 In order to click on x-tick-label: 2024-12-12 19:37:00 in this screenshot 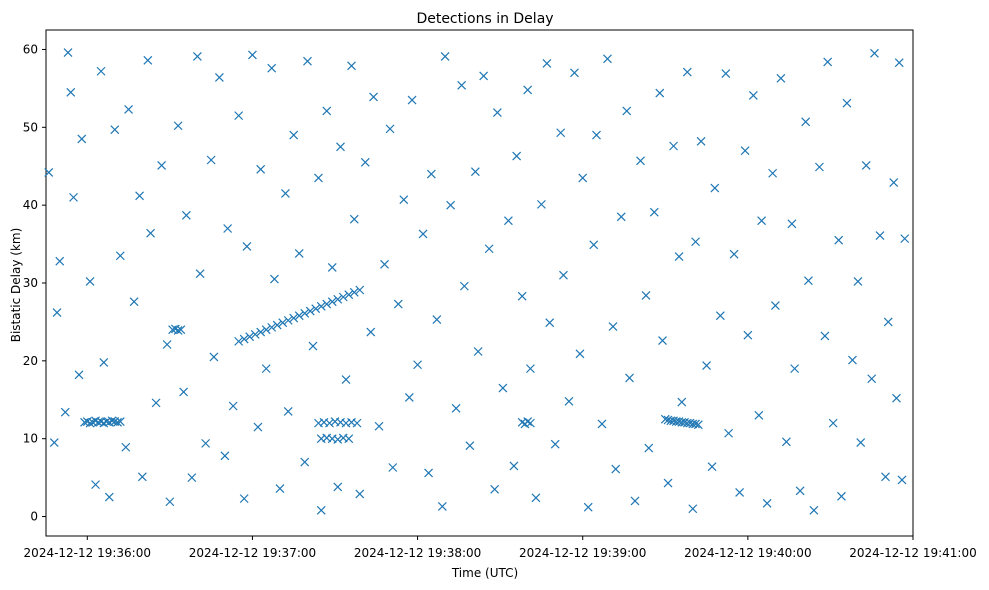, I will do `click(252, 553)`.